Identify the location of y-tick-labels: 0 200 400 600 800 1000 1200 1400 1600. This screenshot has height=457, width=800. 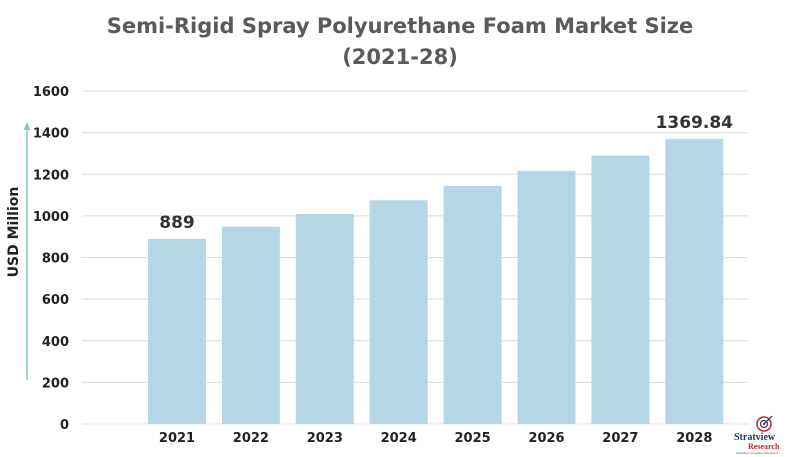
(51, 259).